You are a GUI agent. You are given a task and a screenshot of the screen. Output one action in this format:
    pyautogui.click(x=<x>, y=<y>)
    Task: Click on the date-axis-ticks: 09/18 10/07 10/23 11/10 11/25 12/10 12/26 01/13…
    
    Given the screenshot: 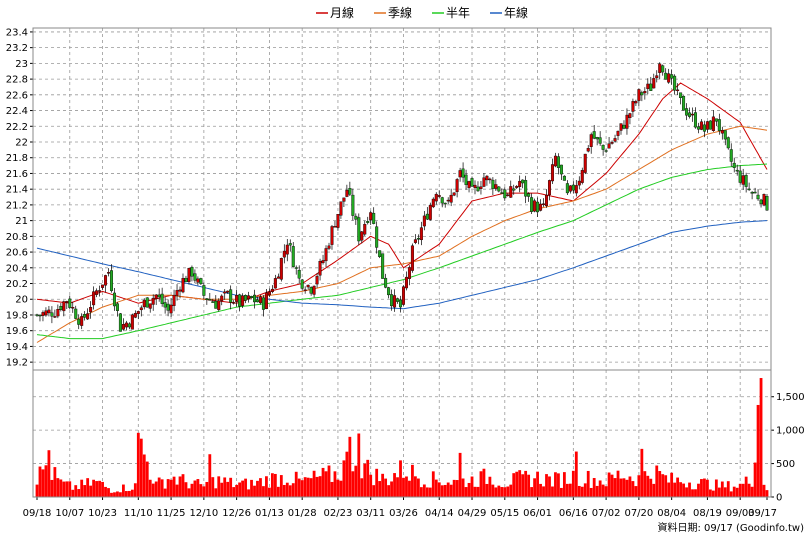 What is the action you would take?
    pyautogui.click(x=400, y=508)
    